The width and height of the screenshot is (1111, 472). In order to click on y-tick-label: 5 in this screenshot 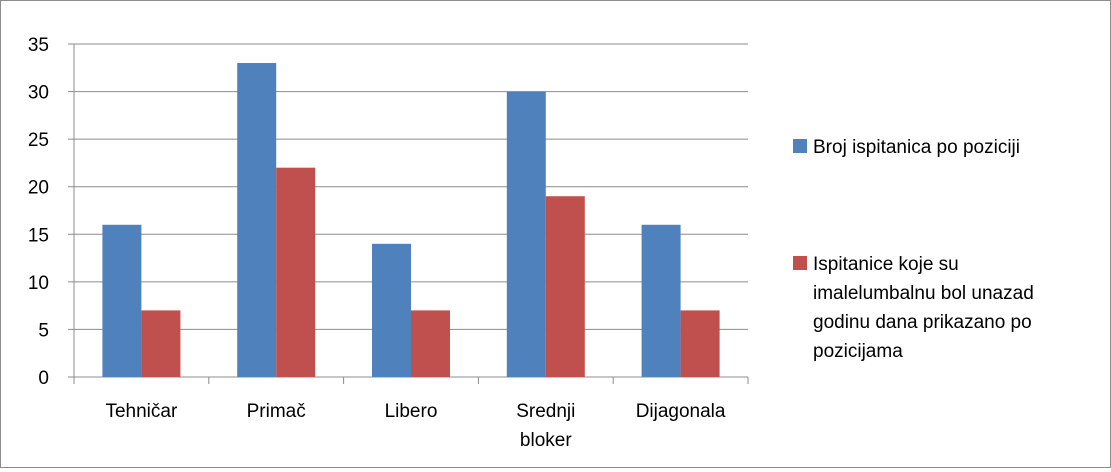, I will do `click(43, 330)`.